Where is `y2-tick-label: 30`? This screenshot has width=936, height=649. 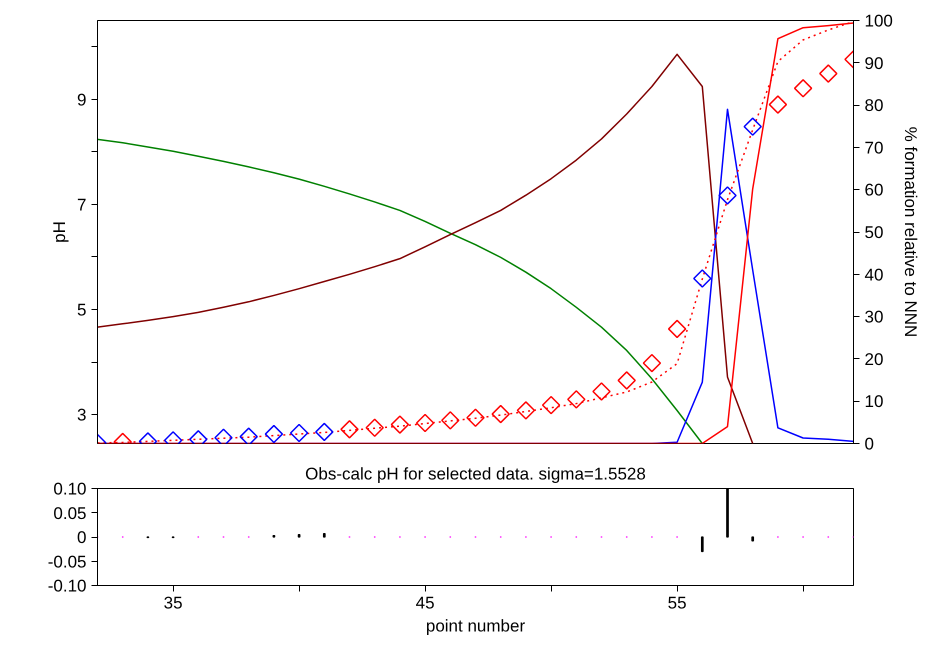 y2-tick-label: 30 is located at coordinates (874, 317).